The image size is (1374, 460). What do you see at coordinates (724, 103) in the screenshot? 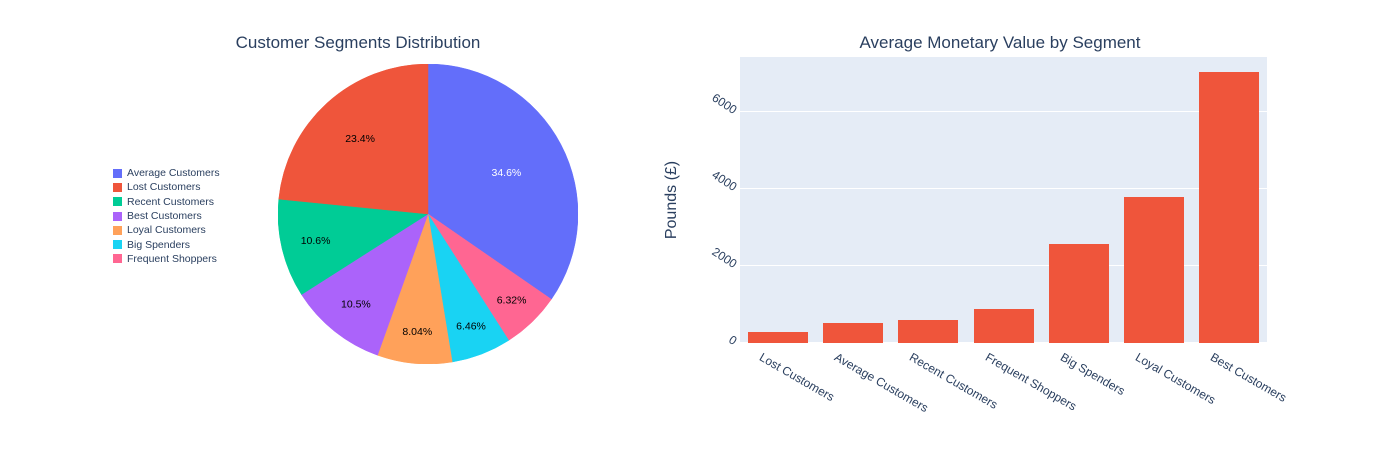
I see `y-tick-label-6000: 6000` at bounding box center [724, 103].